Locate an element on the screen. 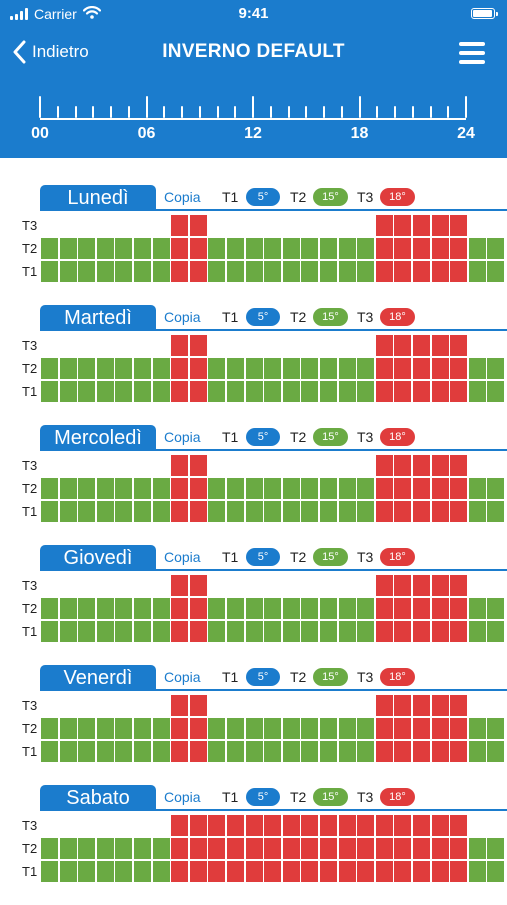  t2-temperature-badge: 15° is located at coordinates (330, 437).